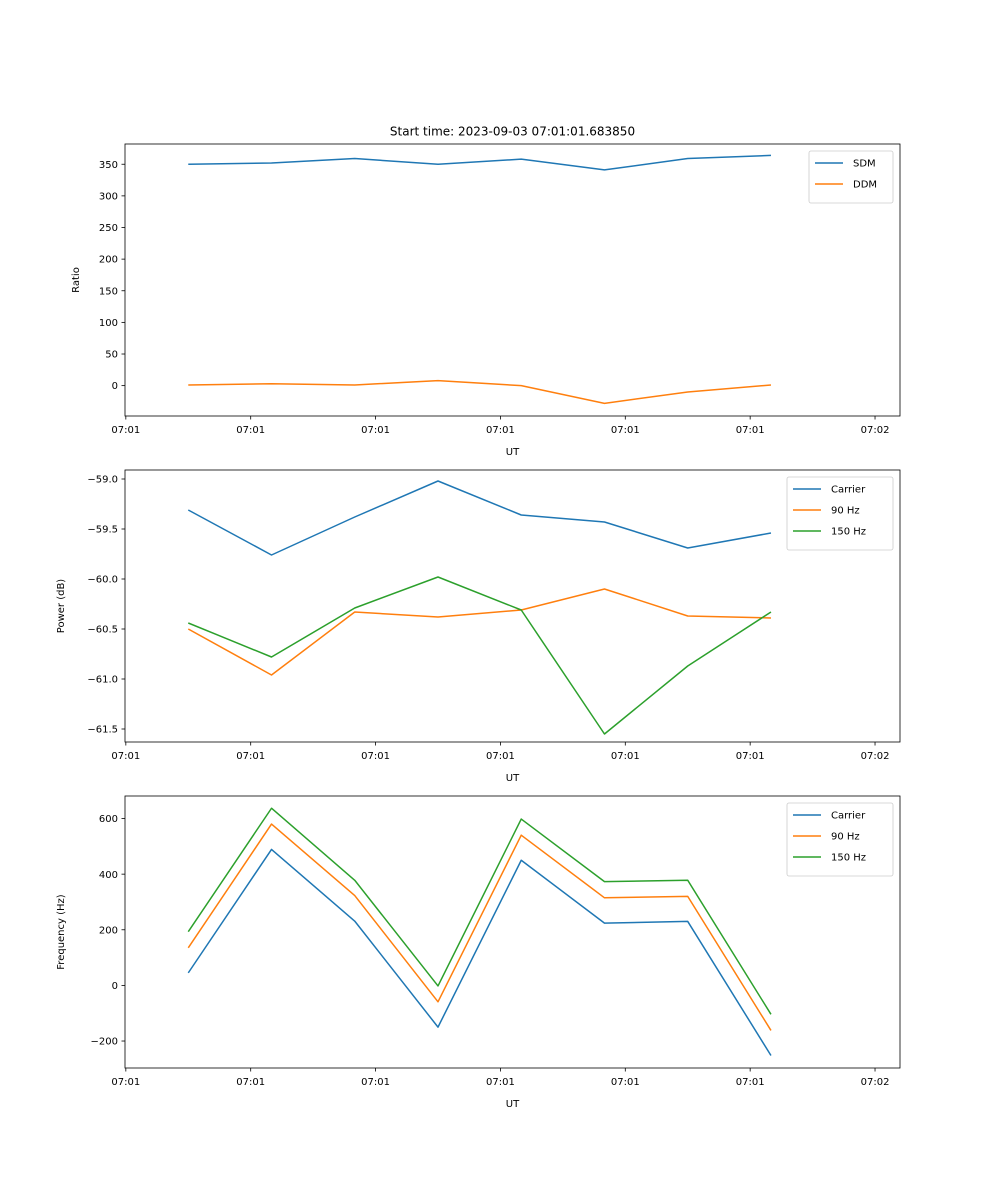  What do you see at coordinates (108, 819) in the screenshot?
I see `y-tick-label: 600` at bounding box center [108, 819].